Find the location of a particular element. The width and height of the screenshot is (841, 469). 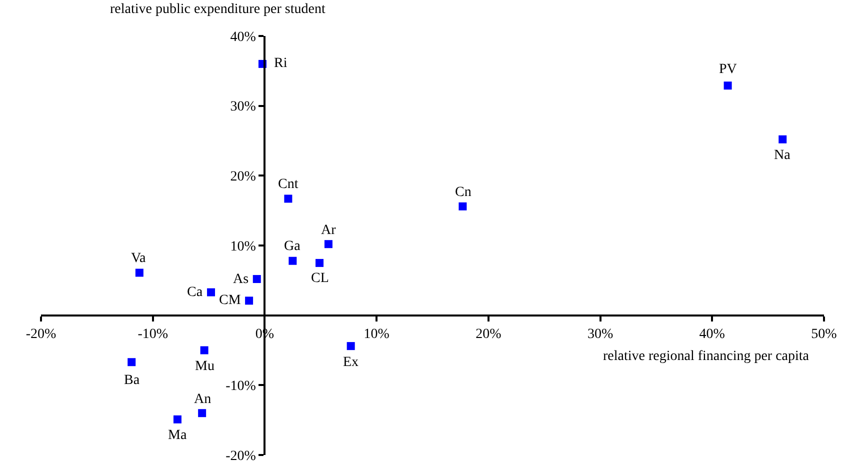

y-tick-label: 20% is located at coordinates (243, 177).